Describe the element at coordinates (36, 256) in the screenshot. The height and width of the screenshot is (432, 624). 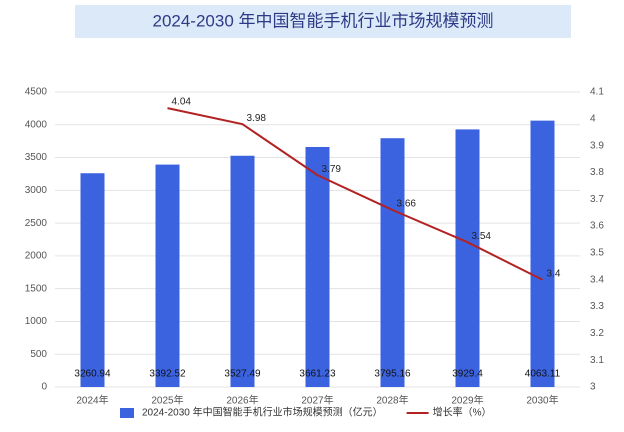
I see `y-tick-label: 2000` at that location.